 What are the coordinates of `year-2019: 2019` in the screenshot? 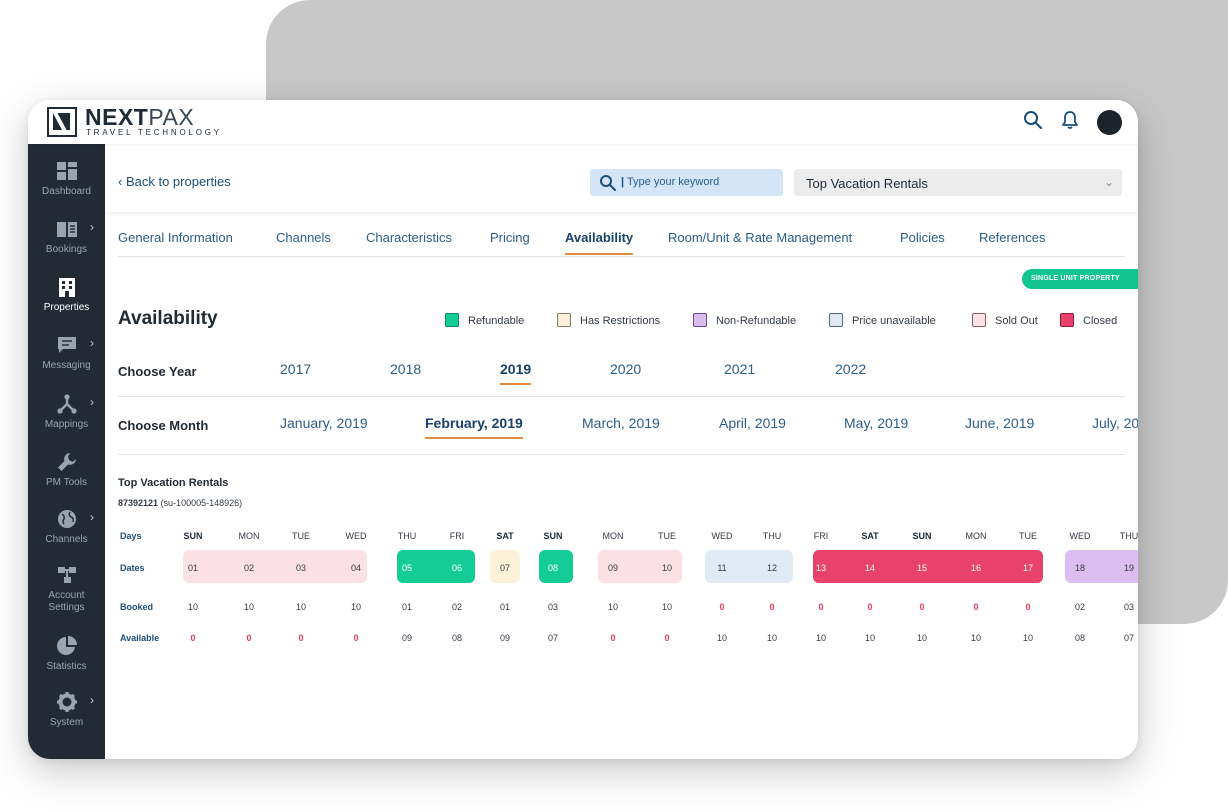 It's located at (516, 373).